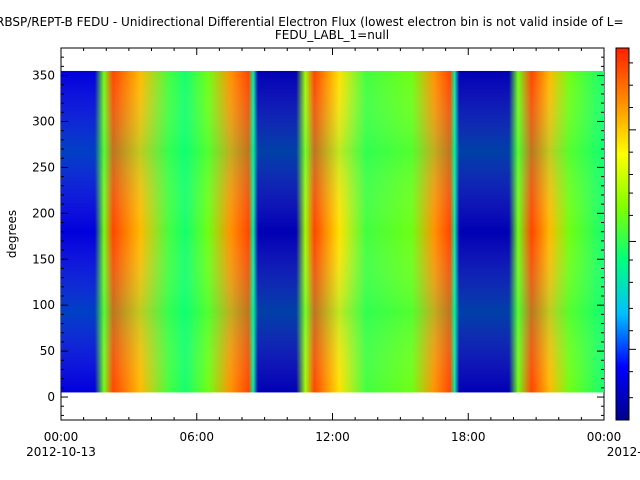  What do you see at coordinates (43, 76) in the screenshot?
I see `y-tick-label: 350` at bounding box center [43, 76].